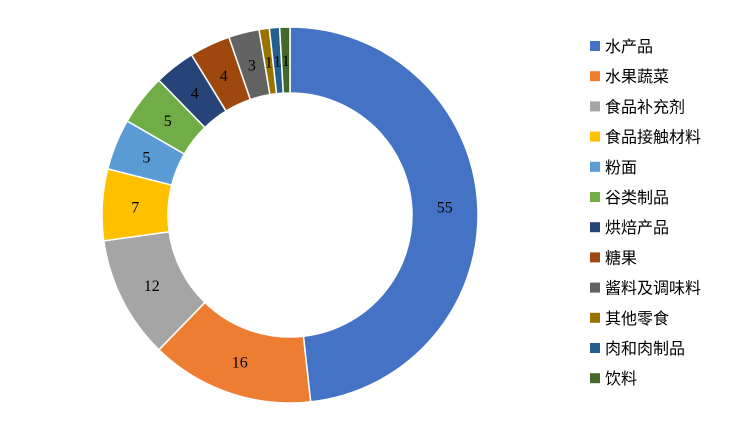  I want to click on legend-label-4: 食品接触材料, so click(653, 137).